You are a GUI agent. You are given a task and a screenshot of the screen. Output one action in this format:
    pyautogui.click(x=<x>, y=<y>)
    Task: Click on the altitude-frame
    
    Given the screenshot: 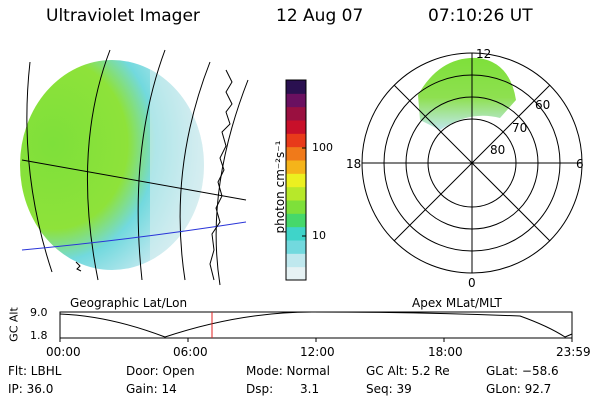 What is the action you would take?
    pyautogui.click(x=316, y=325)
    